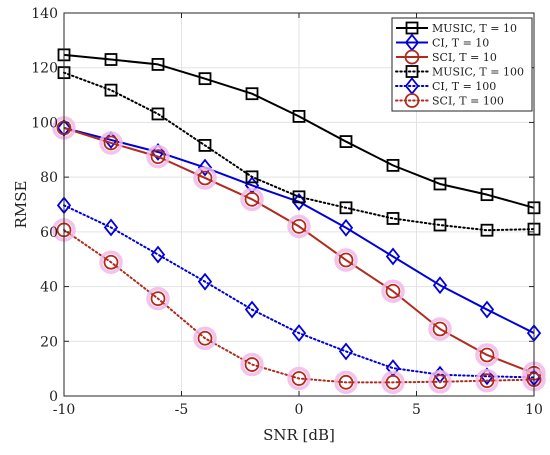  Describe the element at coordinates (44, 69) in the screenshot. I see `y-tick-label: 120` at that location.